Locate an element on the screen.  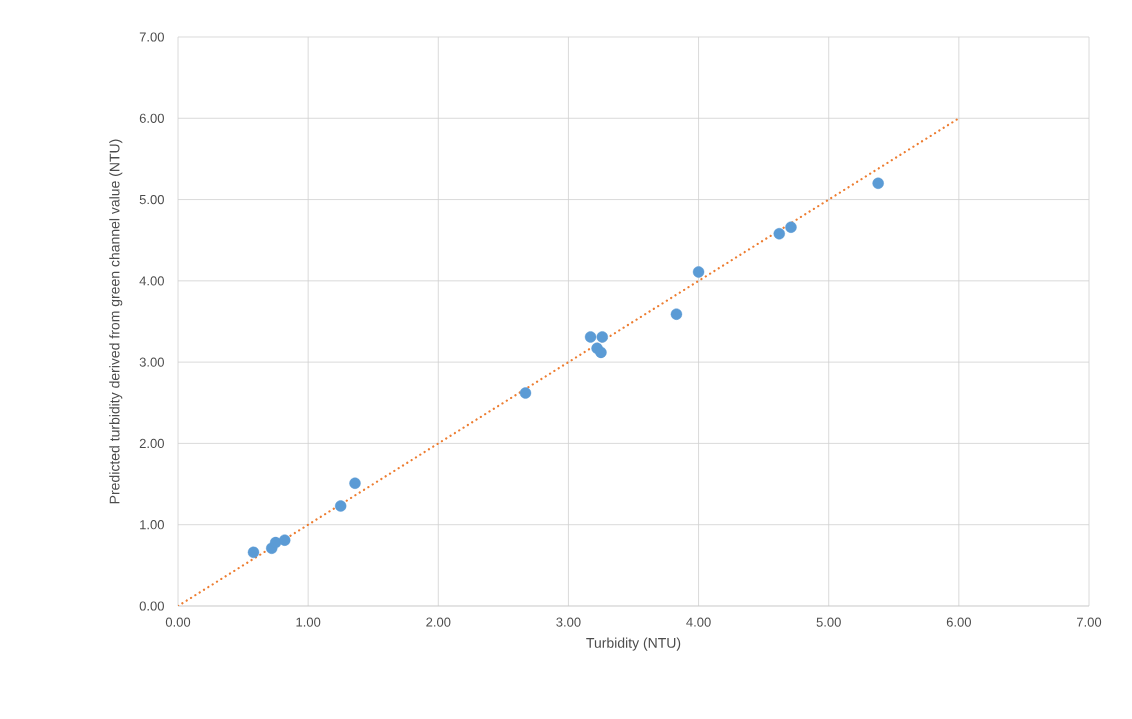
x-axis-title: Turbidity (NTU) is located at coordinates (633, 644).